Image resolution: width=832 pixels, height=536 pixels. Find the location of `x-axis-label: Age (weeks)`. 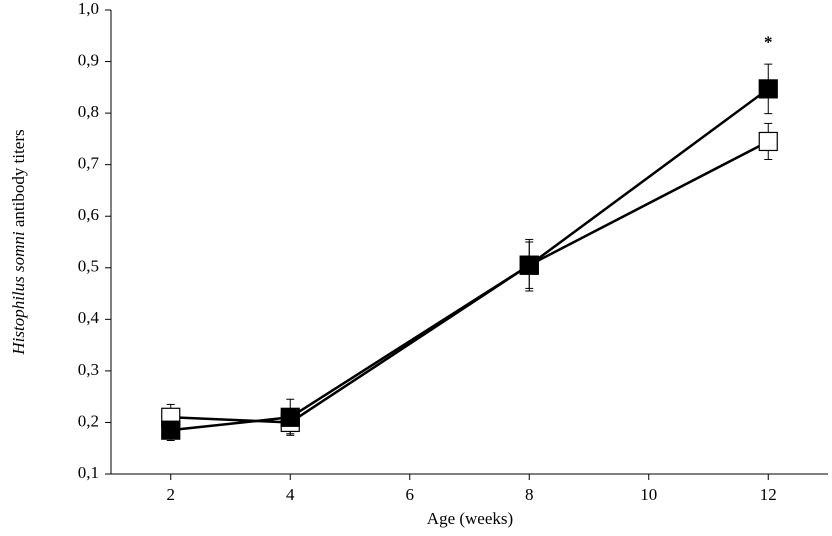

x-axis-label: Age (weeks) is located at coordinates (470, 518).